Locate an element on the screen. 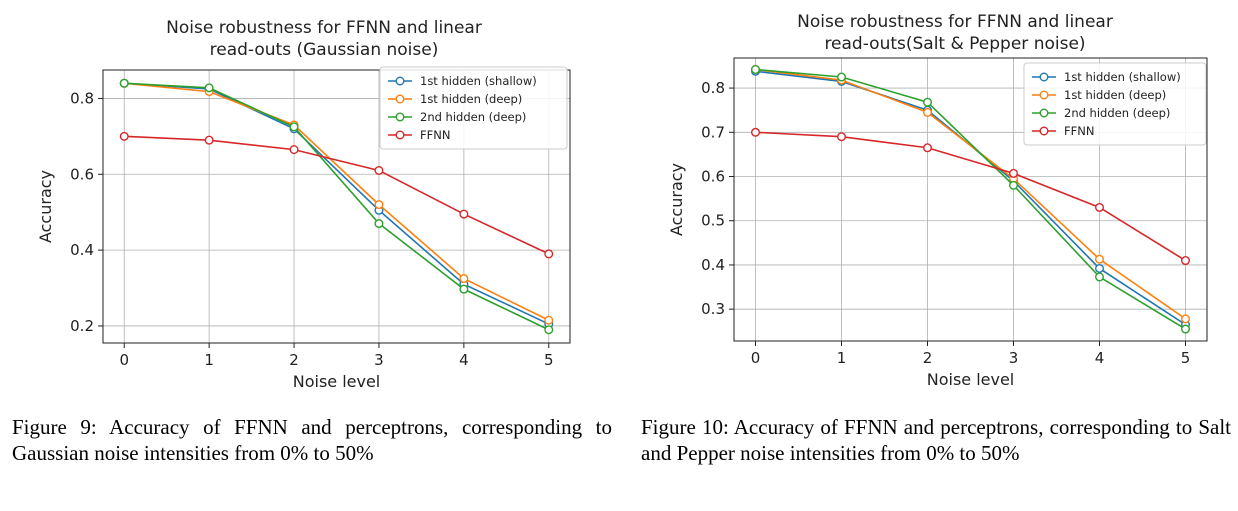 Image resolution: width=1238 pixels, height=511 pixels. fig9-y-axis-label: Accuracy is located at coordinates (45, 206).